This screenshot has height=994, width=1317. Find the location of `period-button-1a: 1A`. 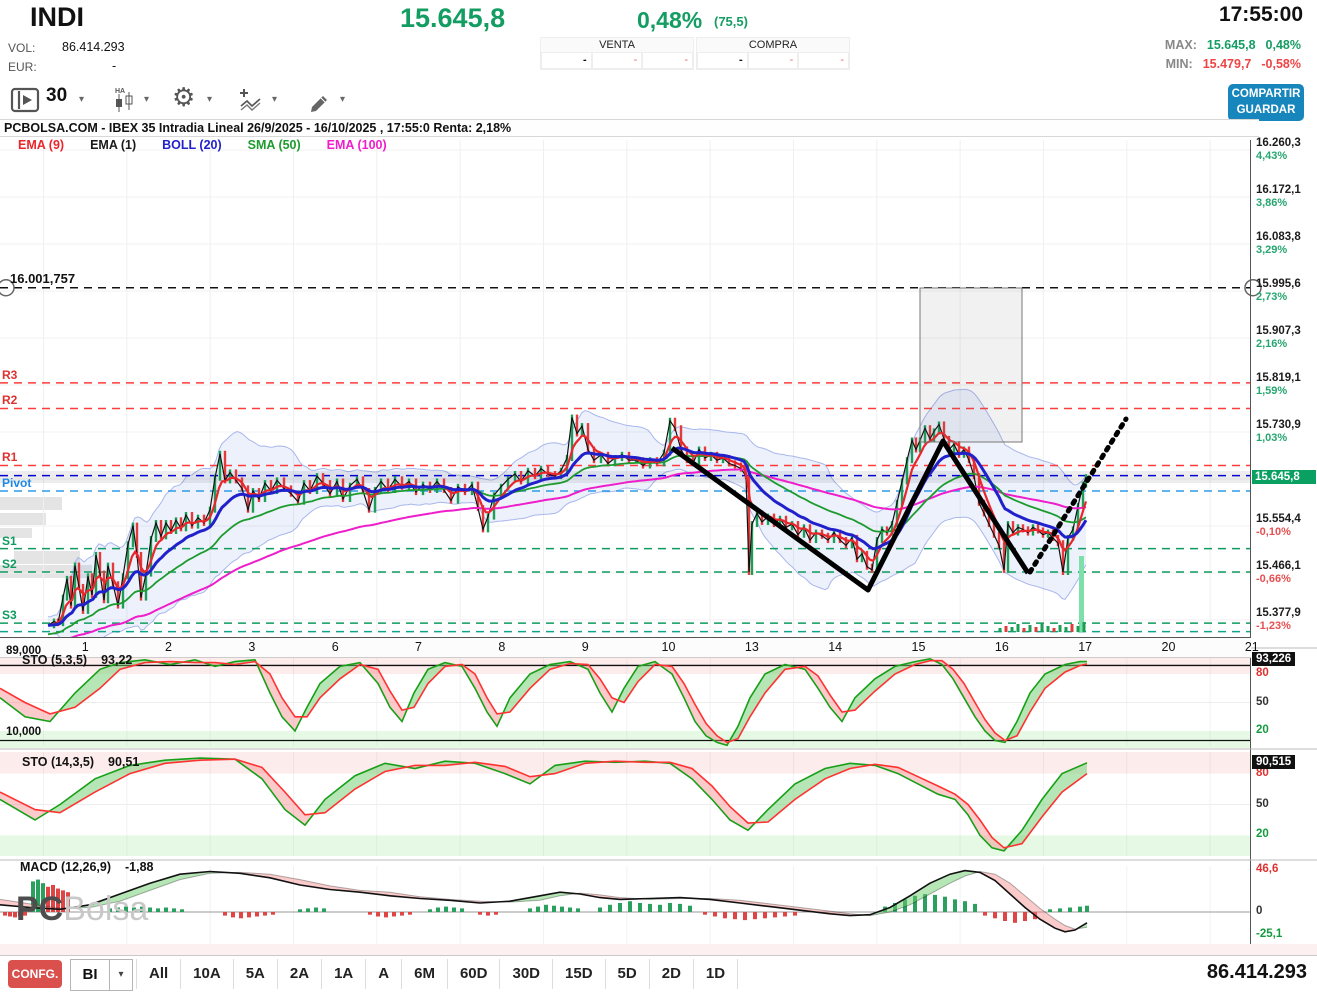

period-button-1a: 1A is located at coordinates (344, 974).